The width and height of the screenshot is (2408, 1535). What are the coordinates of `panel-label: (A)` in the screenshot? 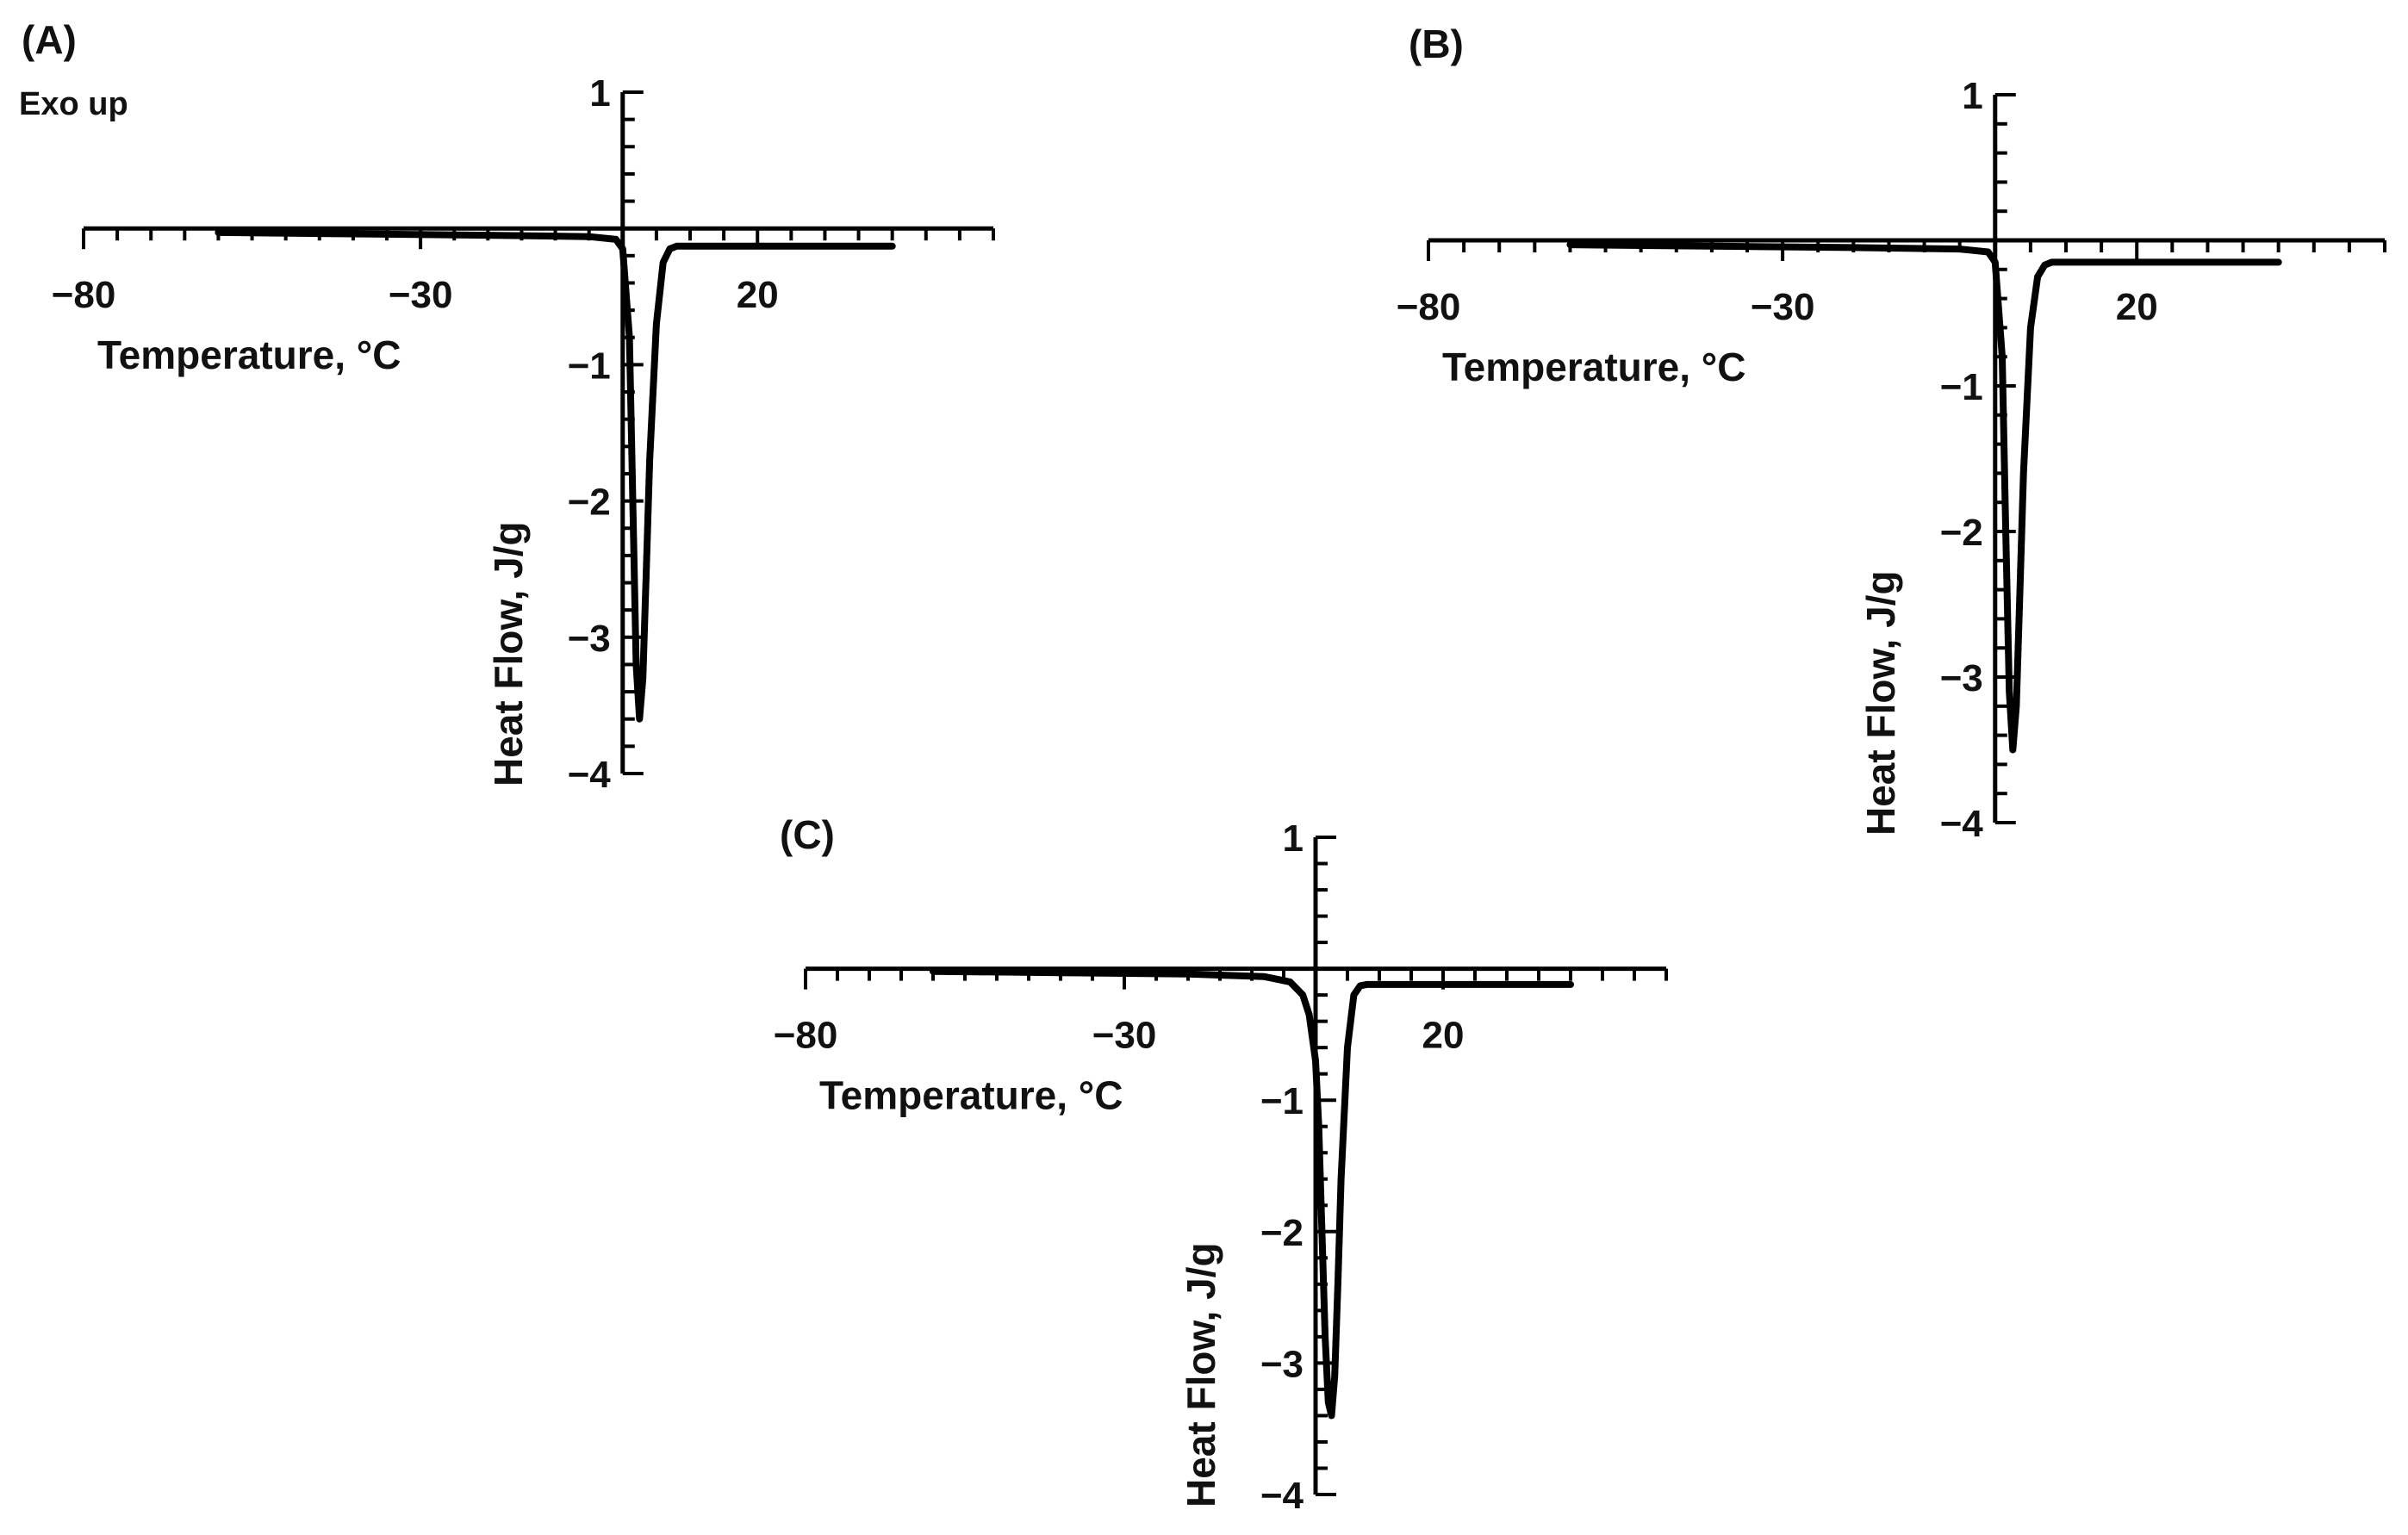 It's located at (50, 39).